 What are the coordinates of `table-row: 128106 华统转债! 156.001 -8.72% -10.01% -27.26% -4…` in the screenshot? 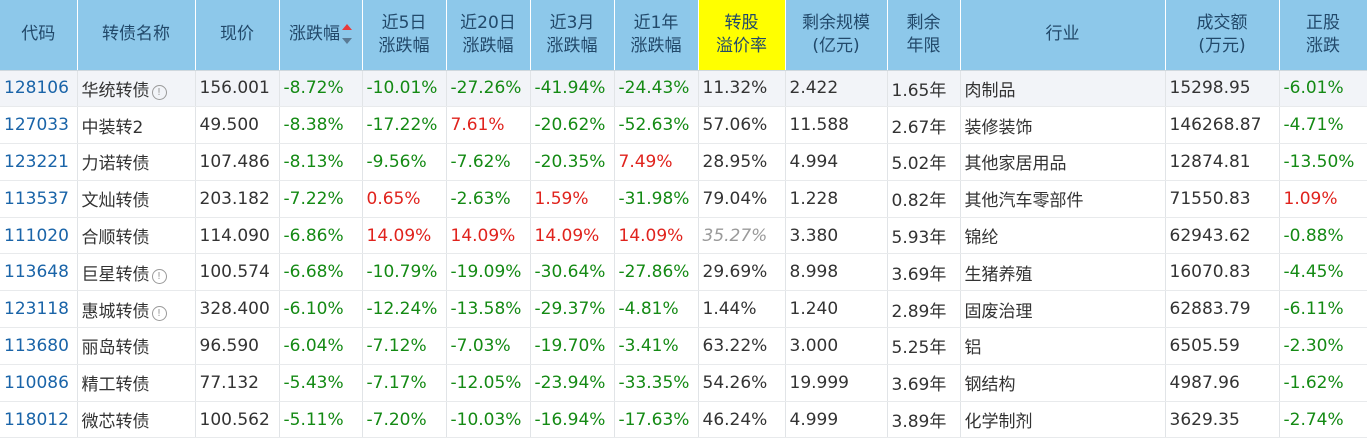 It's located at (683, 89).